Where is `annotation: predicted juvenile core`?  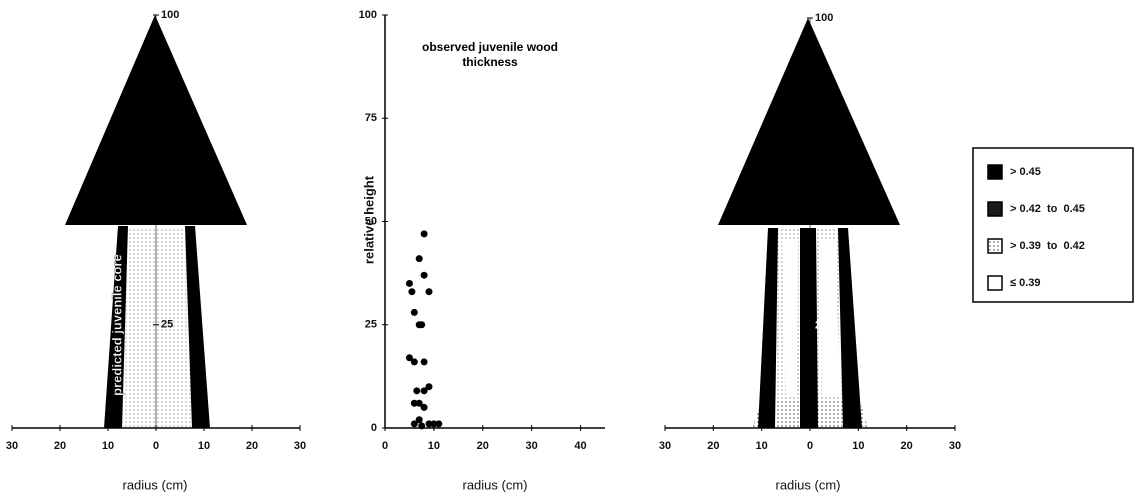 annotation: predicted juvenile core is located at coordinates (116, 325).